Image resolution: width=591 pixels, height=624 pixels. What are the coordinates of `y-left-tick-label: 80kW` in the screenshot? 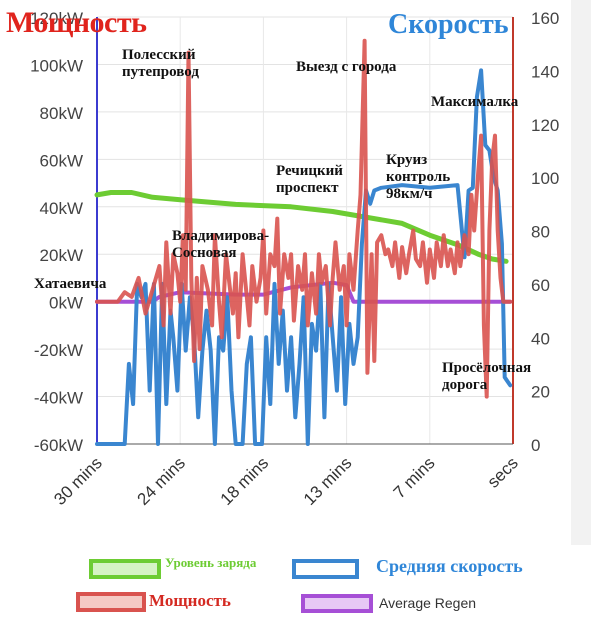 It's located at (61, 113).